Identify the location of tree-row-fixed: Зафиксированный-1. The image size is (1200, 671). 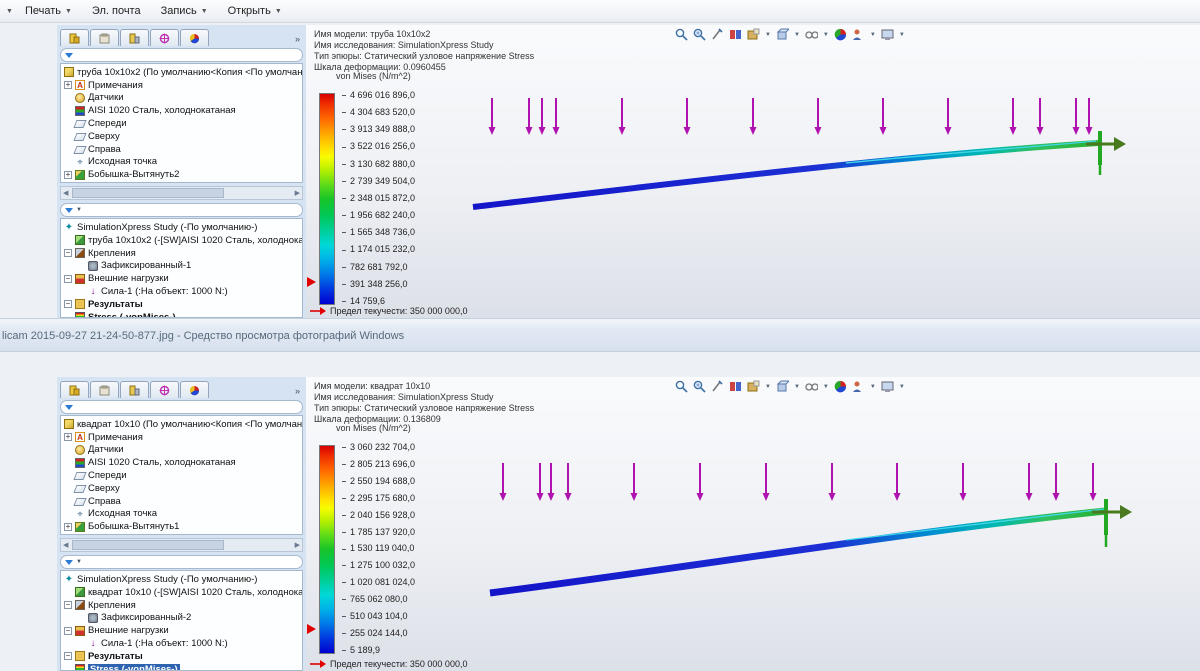
(183, 266).